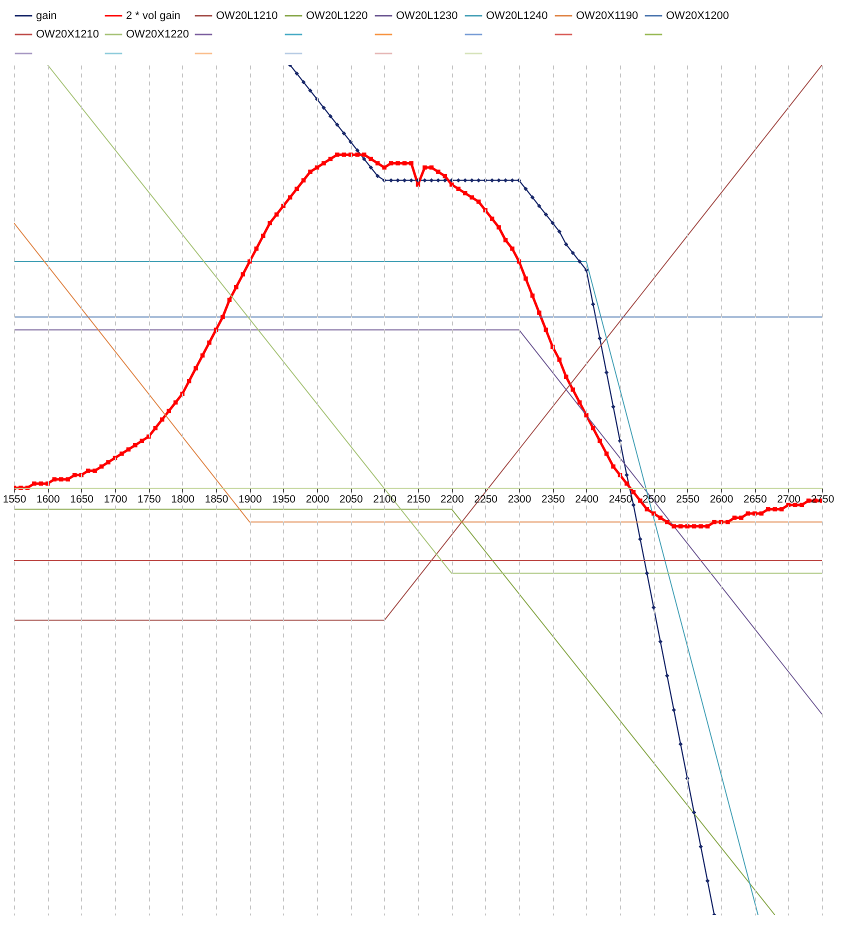  What do you see at coordinates (755, 499) in the screenshot?
I see `x-tick-label: 2650` at bounding box center [755, 499].